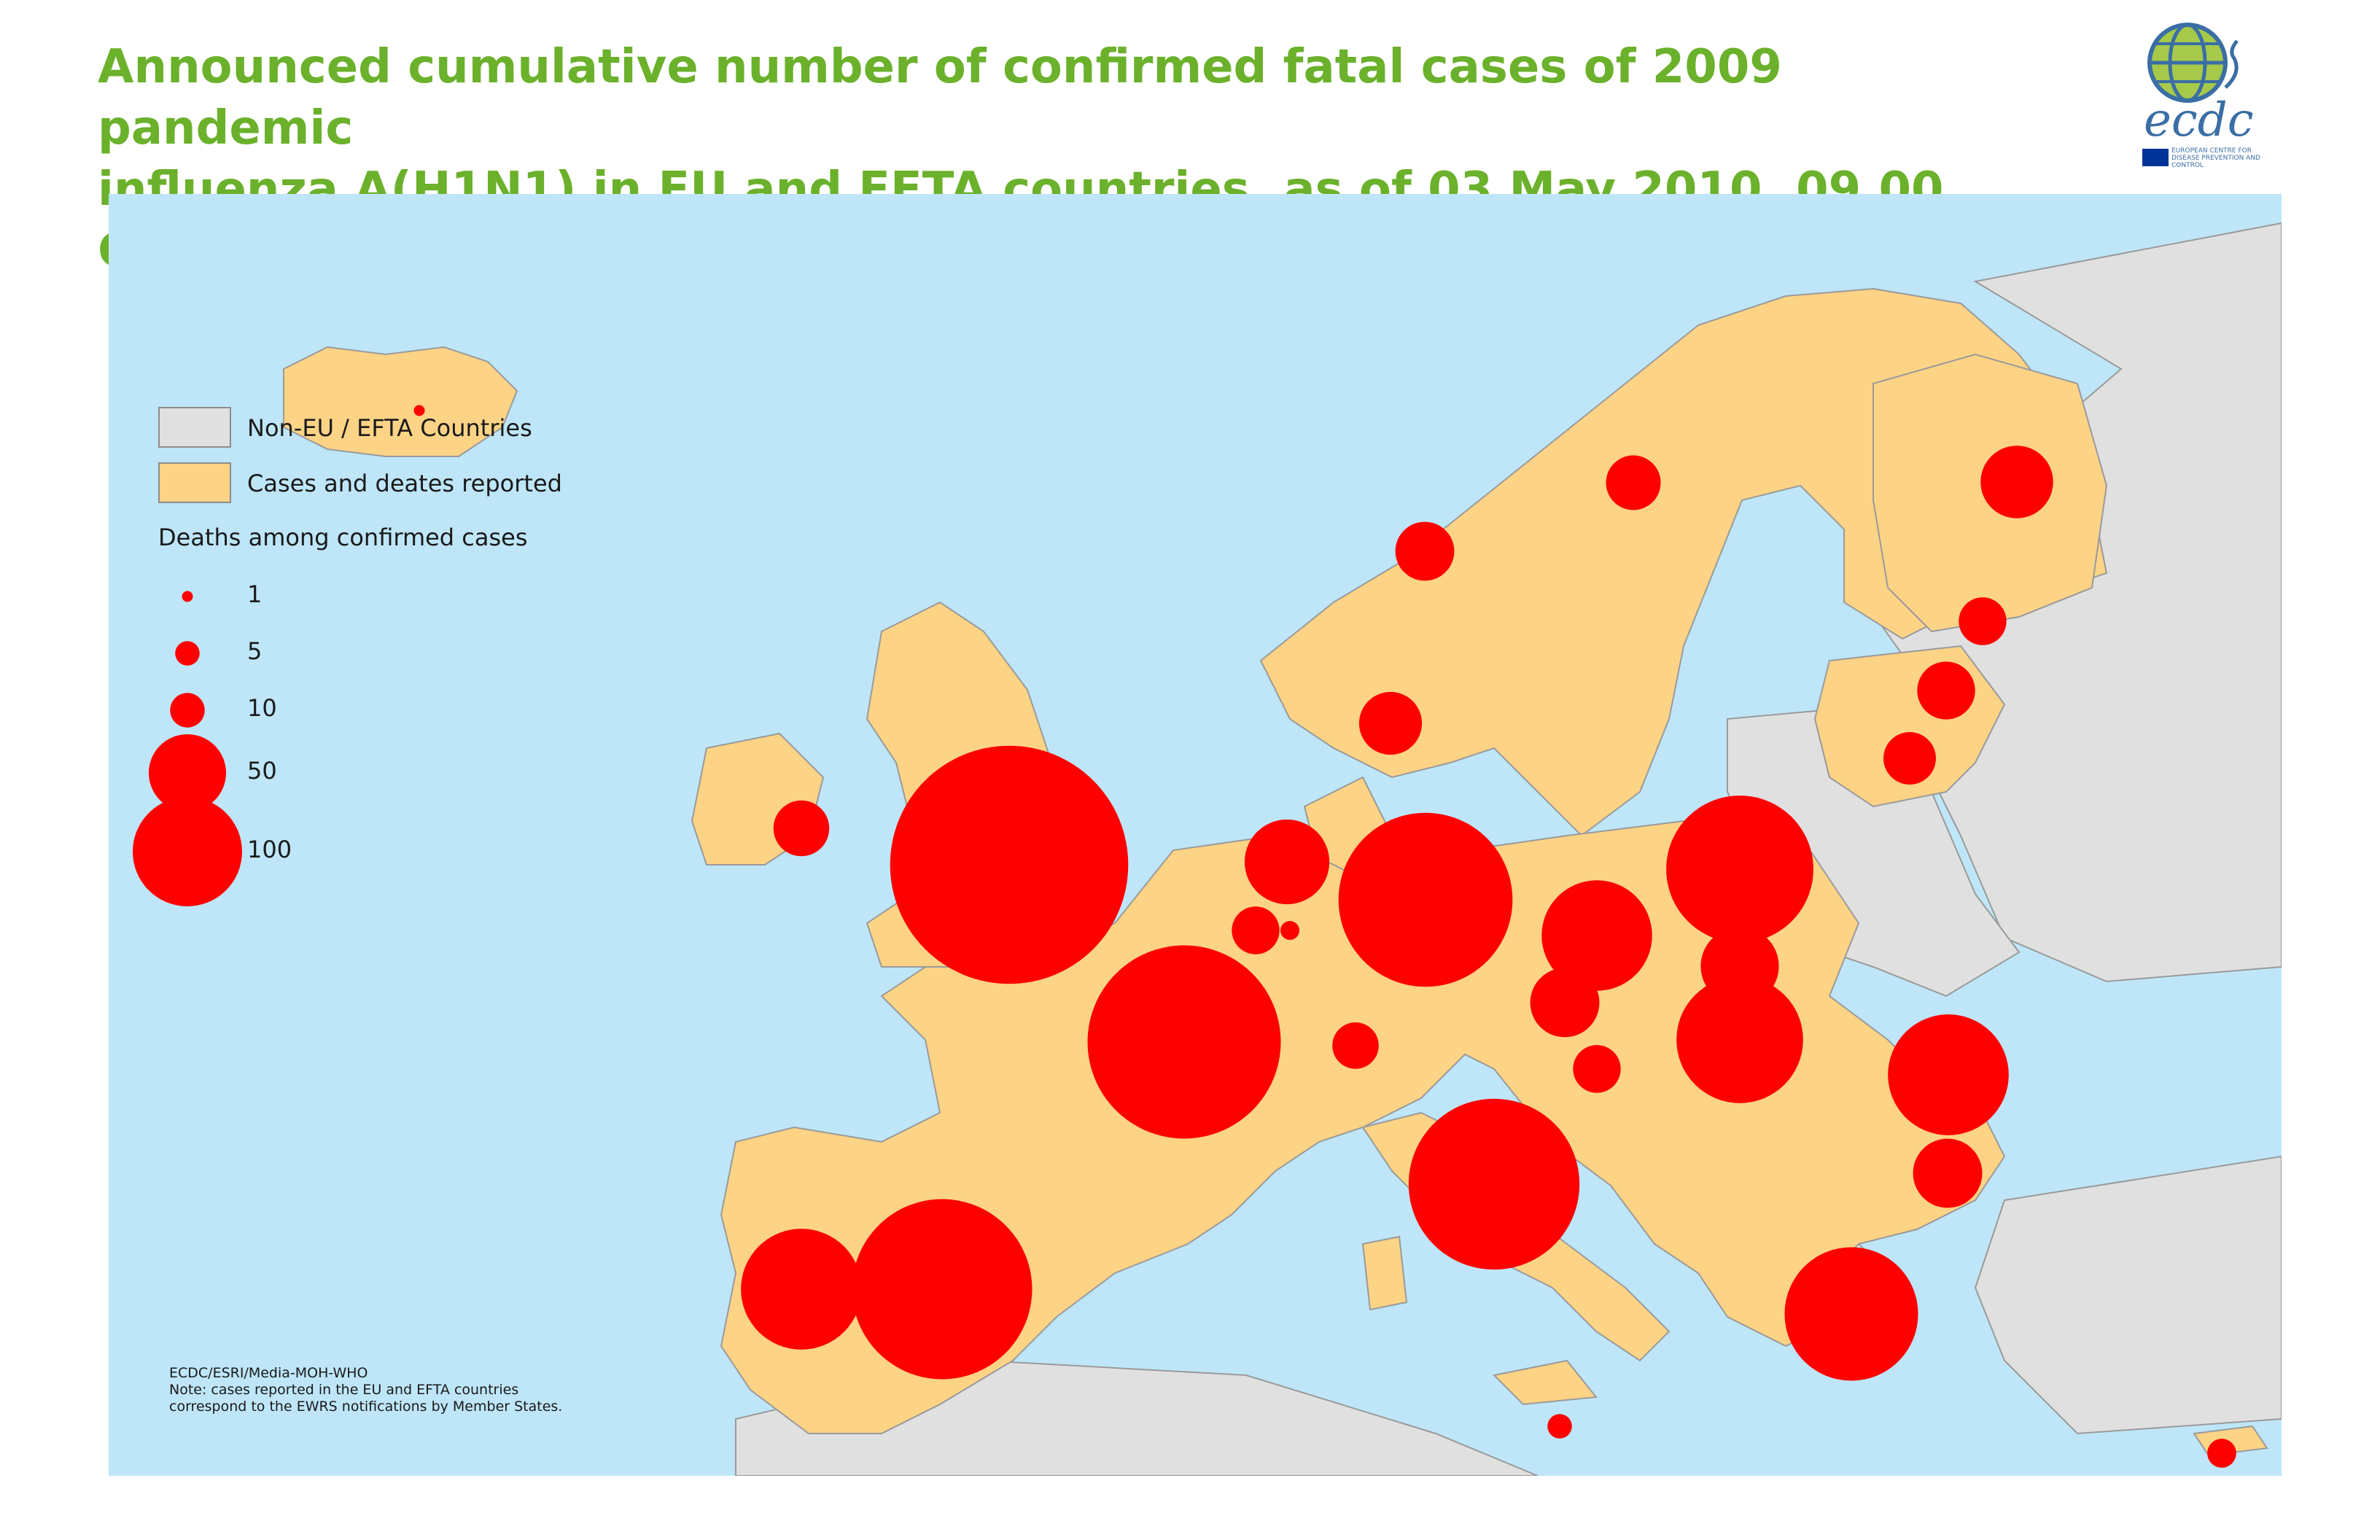 The height and width of the screenshot is (1540, 2380). Describe the element at coordinates (1565, 1003) in the screenshot. I see `bubble-austria` at that location.